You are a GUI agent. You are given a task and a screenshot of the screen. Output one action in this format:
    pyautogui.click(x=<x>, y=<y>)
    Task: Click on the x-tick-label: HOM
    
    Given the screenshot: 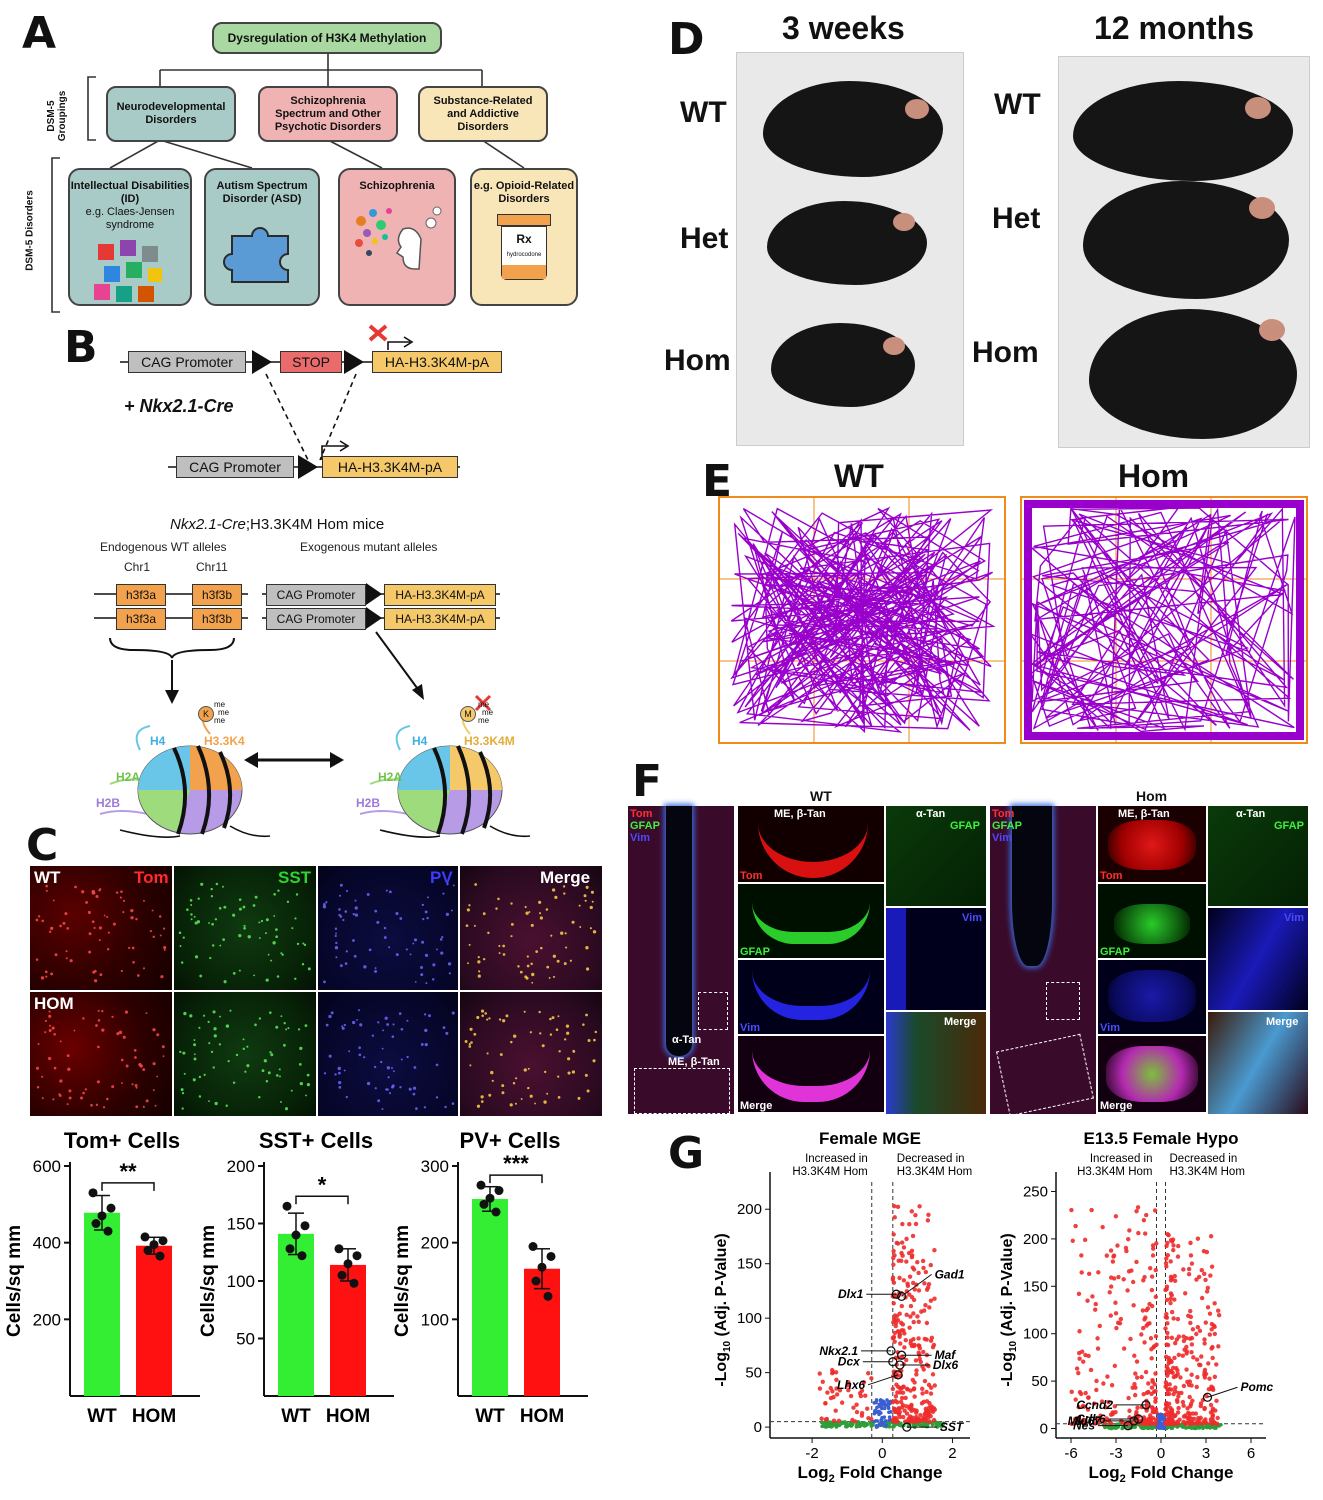 What is the action you would take?
    pyautogui.click(x=348, y=1416)
    